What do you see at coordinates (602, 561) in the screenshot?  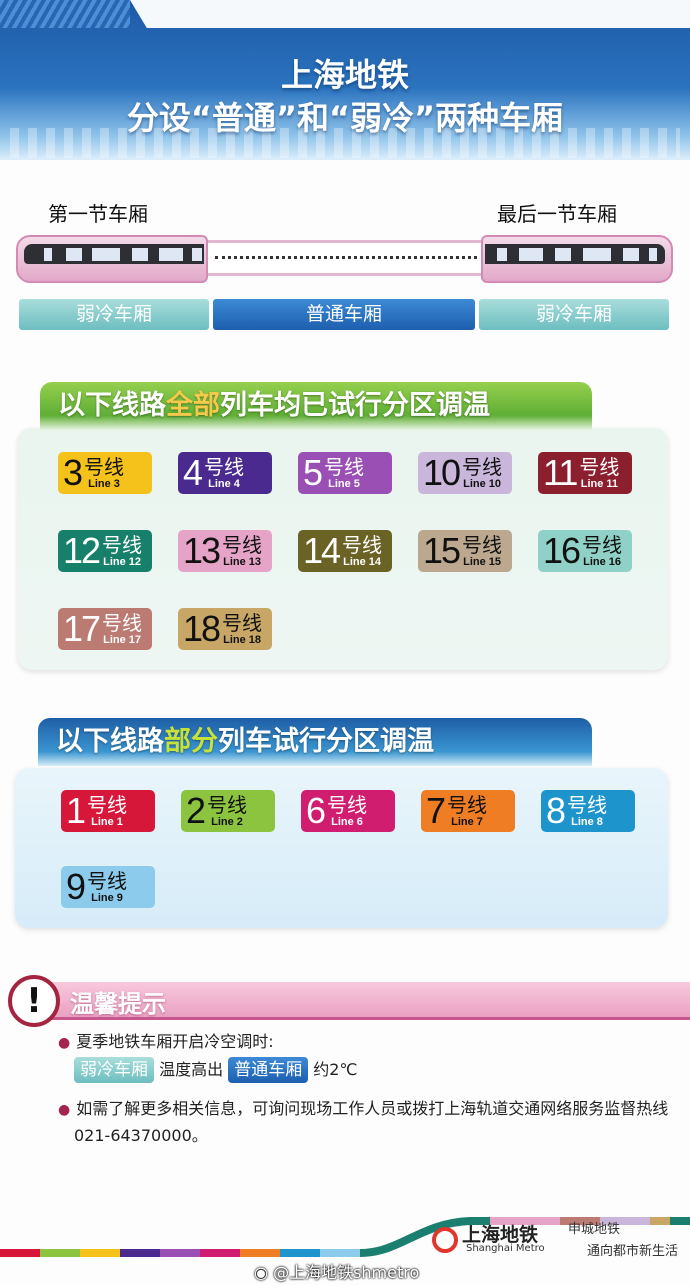 I see `line-en: Line 16` at bounding box center [602, 561].